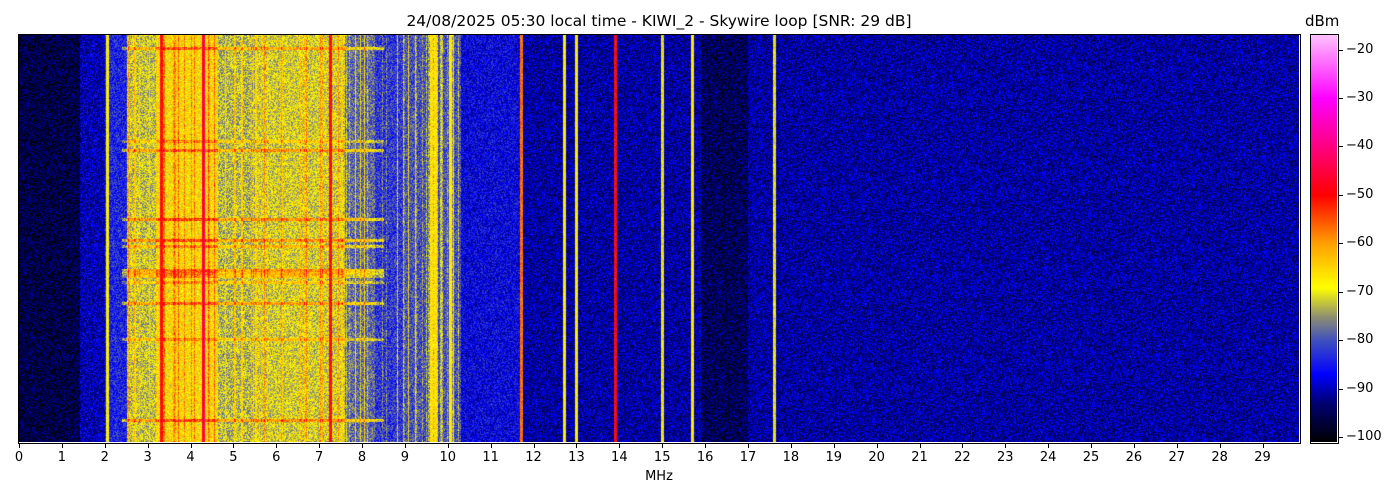 Image resolution: width=1400 pixels, height=500 pixels. What do you see at coordinates (319, 457) in the screenshot?
I see `x-tick-label: 7` at bounding box center [319, 457].